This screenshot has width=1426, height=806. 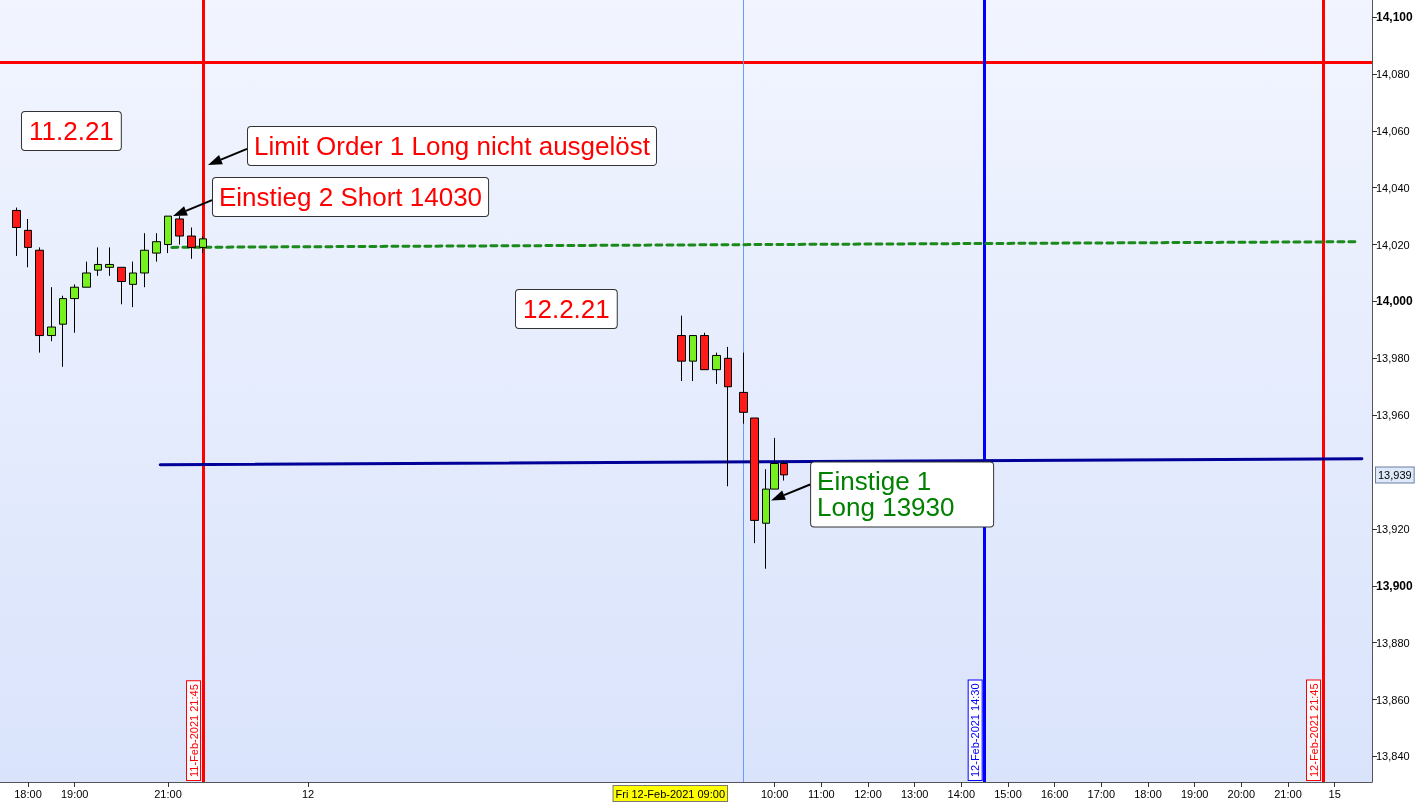 What do you see at coordinates (1395, 301) in the screenshot?
I see `y-tick-label: 14,000` at bounding box center [1395, 301].